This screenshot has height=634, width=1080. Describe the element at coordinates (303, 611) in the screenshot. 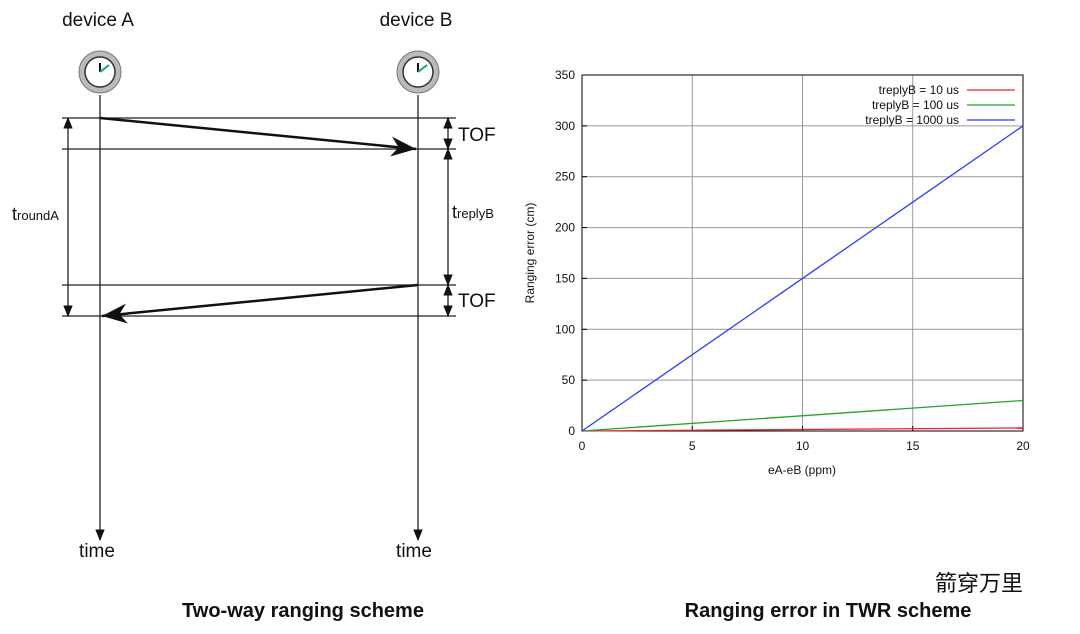

I see `caption: Two-way ranging scheme` at that location.